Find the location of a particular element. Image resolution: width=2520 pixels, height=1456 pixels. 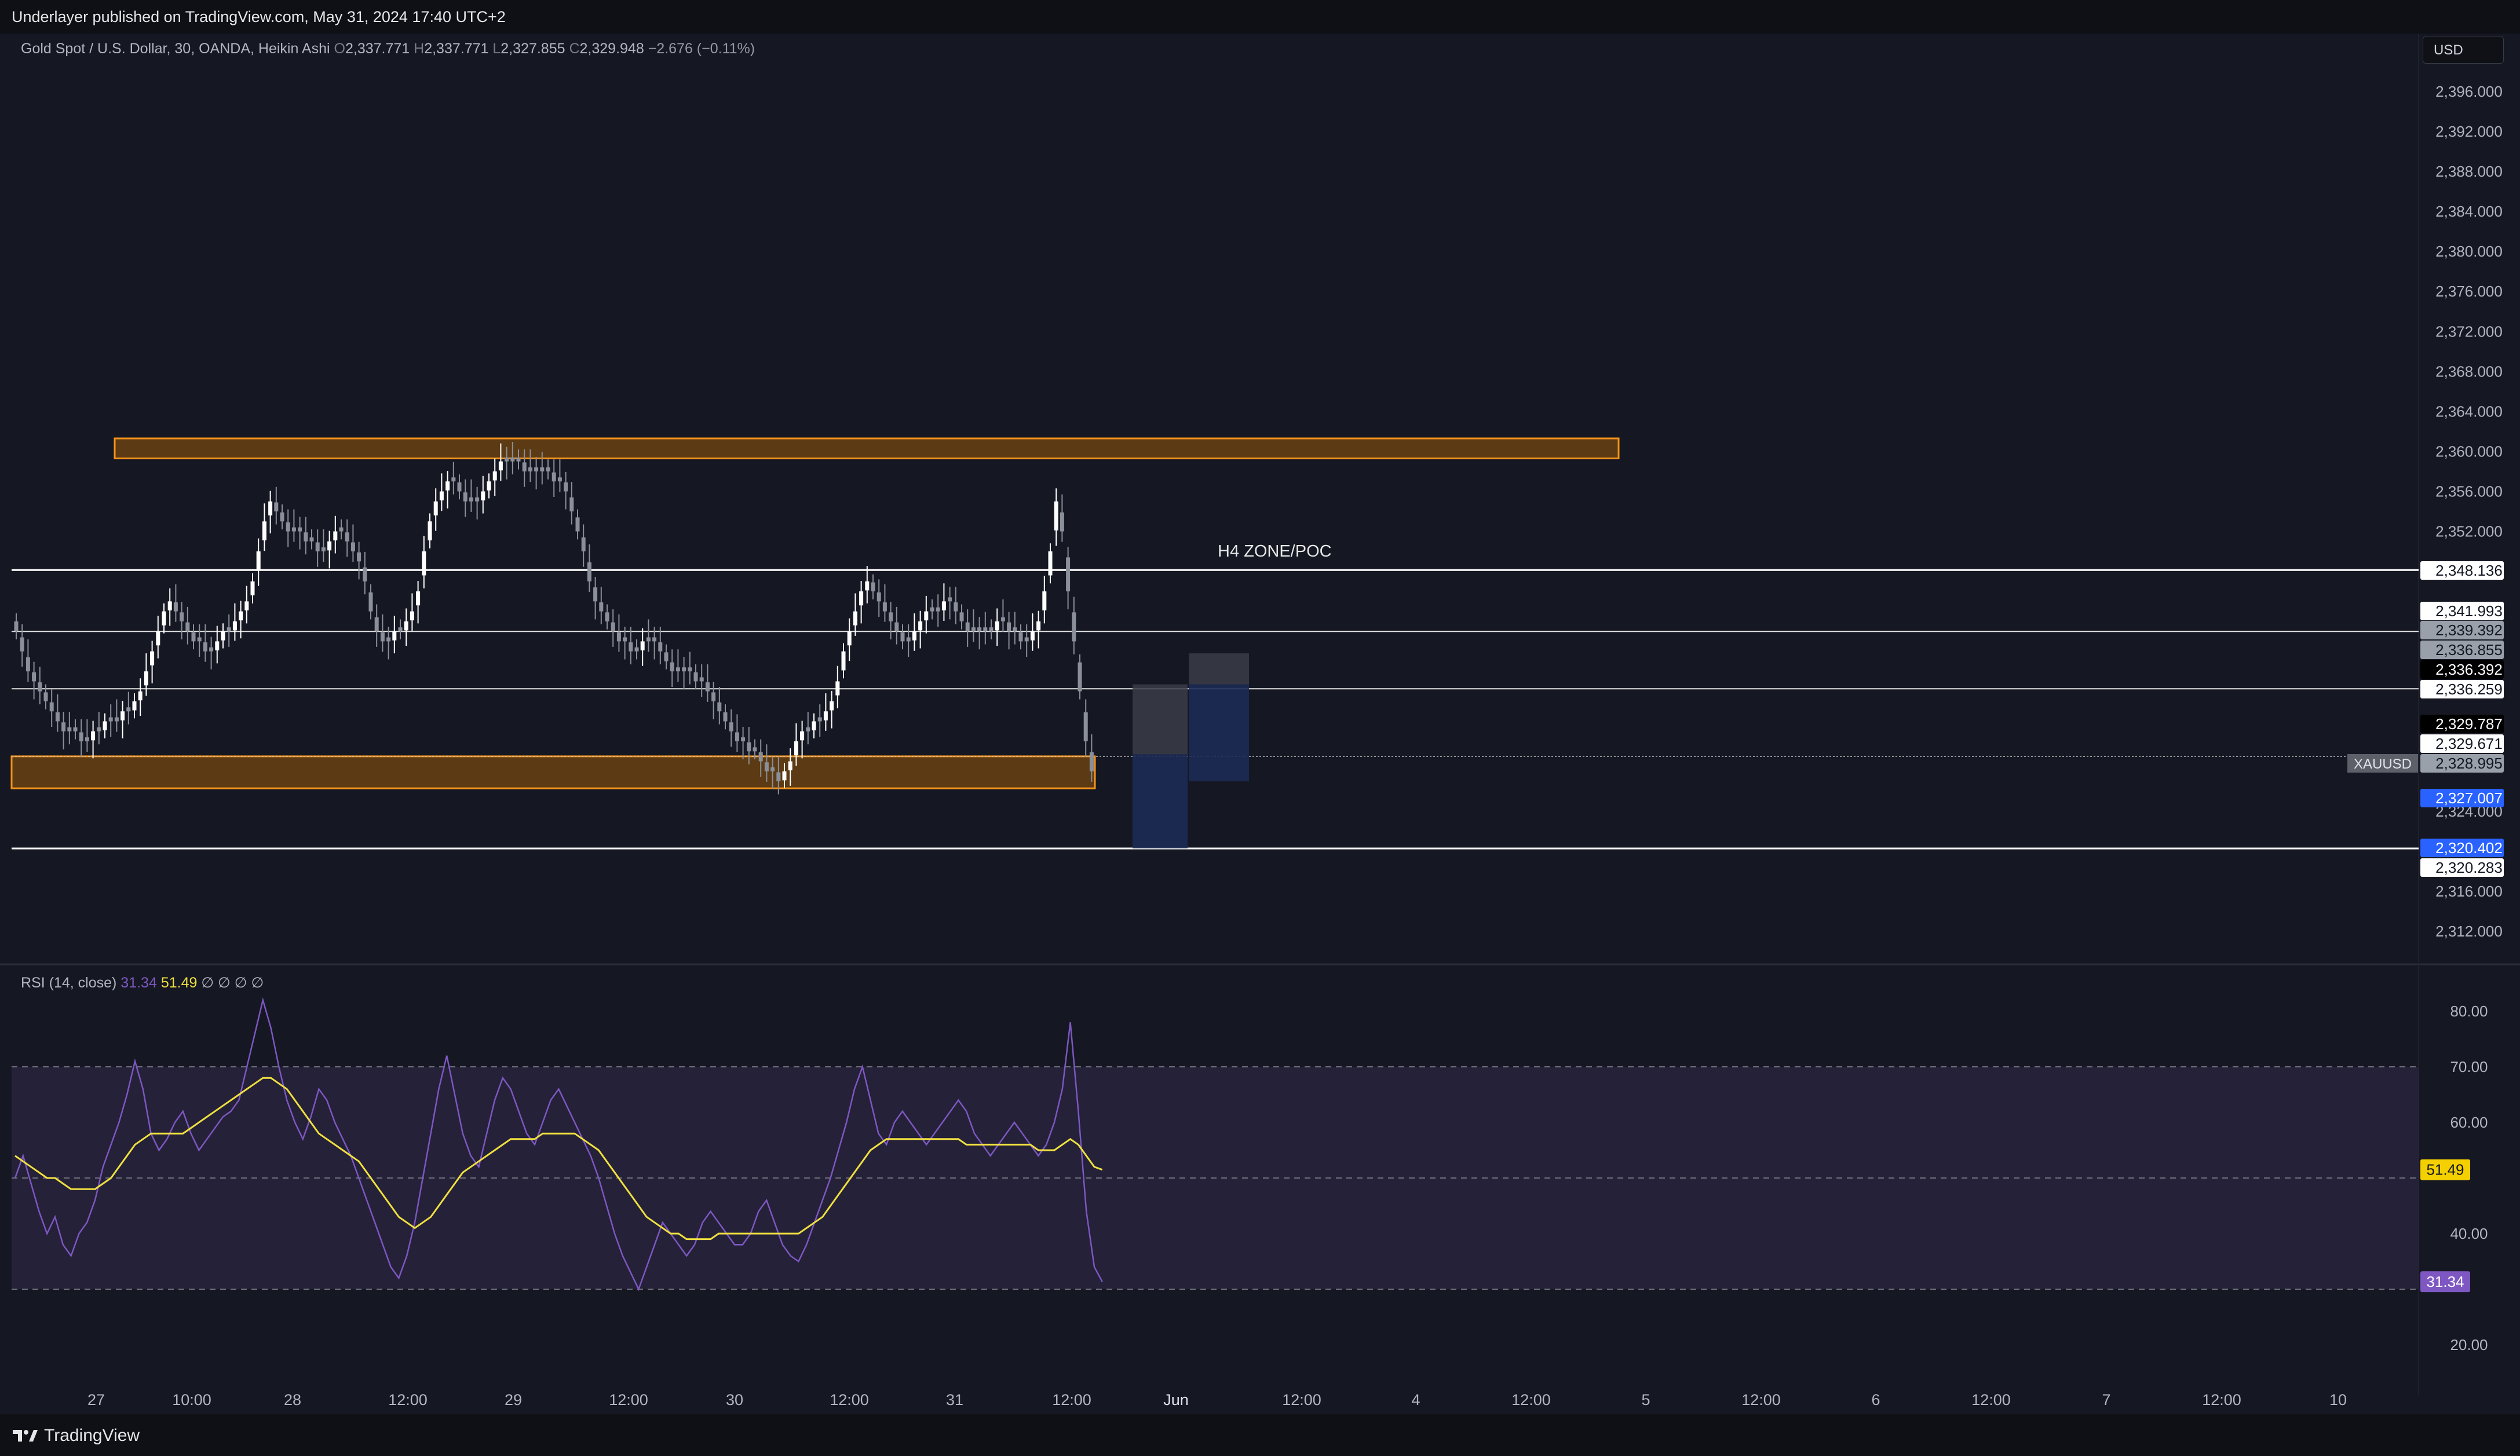

rsi-ma-line is located at coordinates (558, 1159).